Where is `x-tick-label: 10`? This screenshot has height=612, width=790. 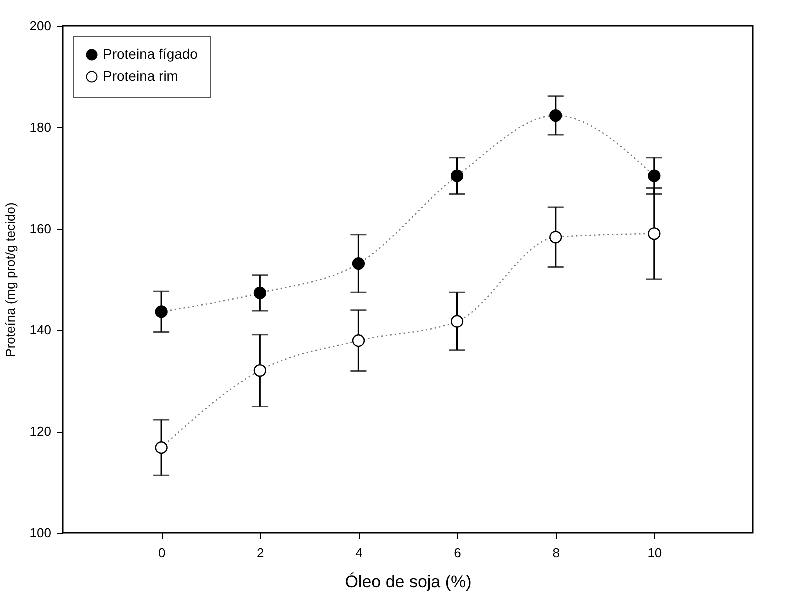
x-tick-label: 10 is located at coordinates (655, 553).